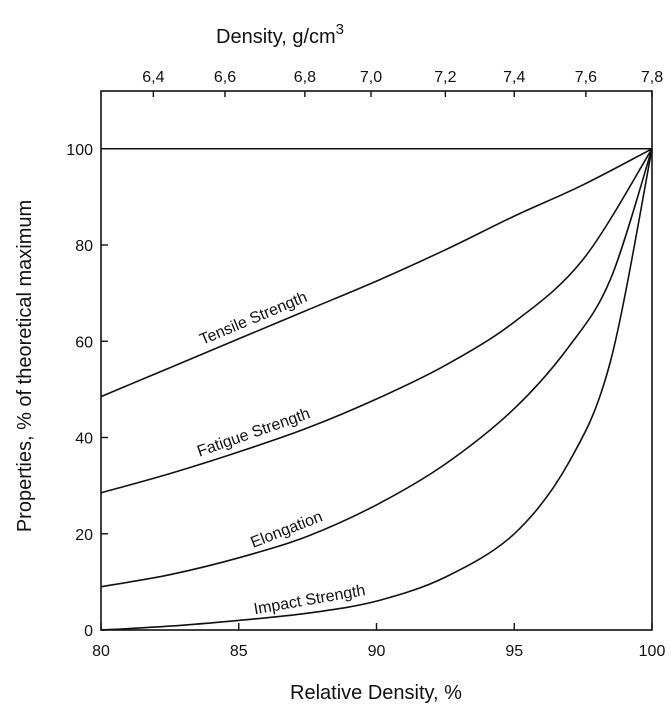 This screenshot has width=671, height=712. Describe the element at coordinates (378, 641) in the screenshot. I see `x-axis-ticks: 80 85 90 95 100` at that location.